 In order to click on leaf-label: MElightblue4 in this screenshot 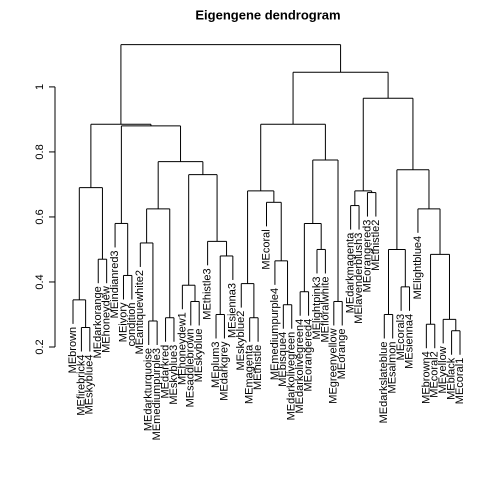, I will do `click(418, 268)`.